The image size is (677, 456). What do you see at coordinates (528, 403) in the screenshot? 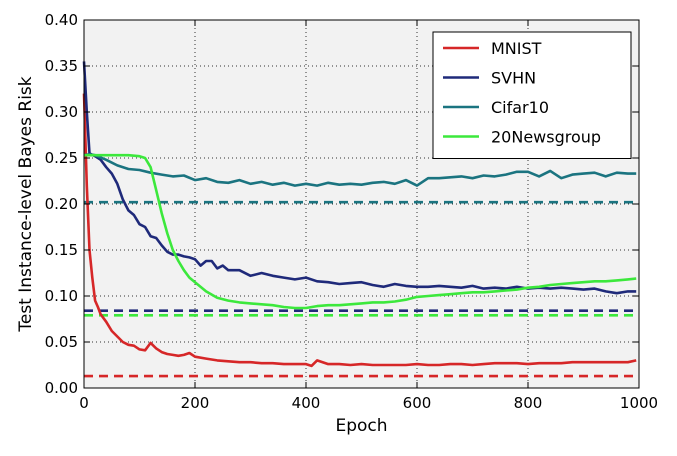
I see `x-tick-label: 800` at bounding box center [528, 403].